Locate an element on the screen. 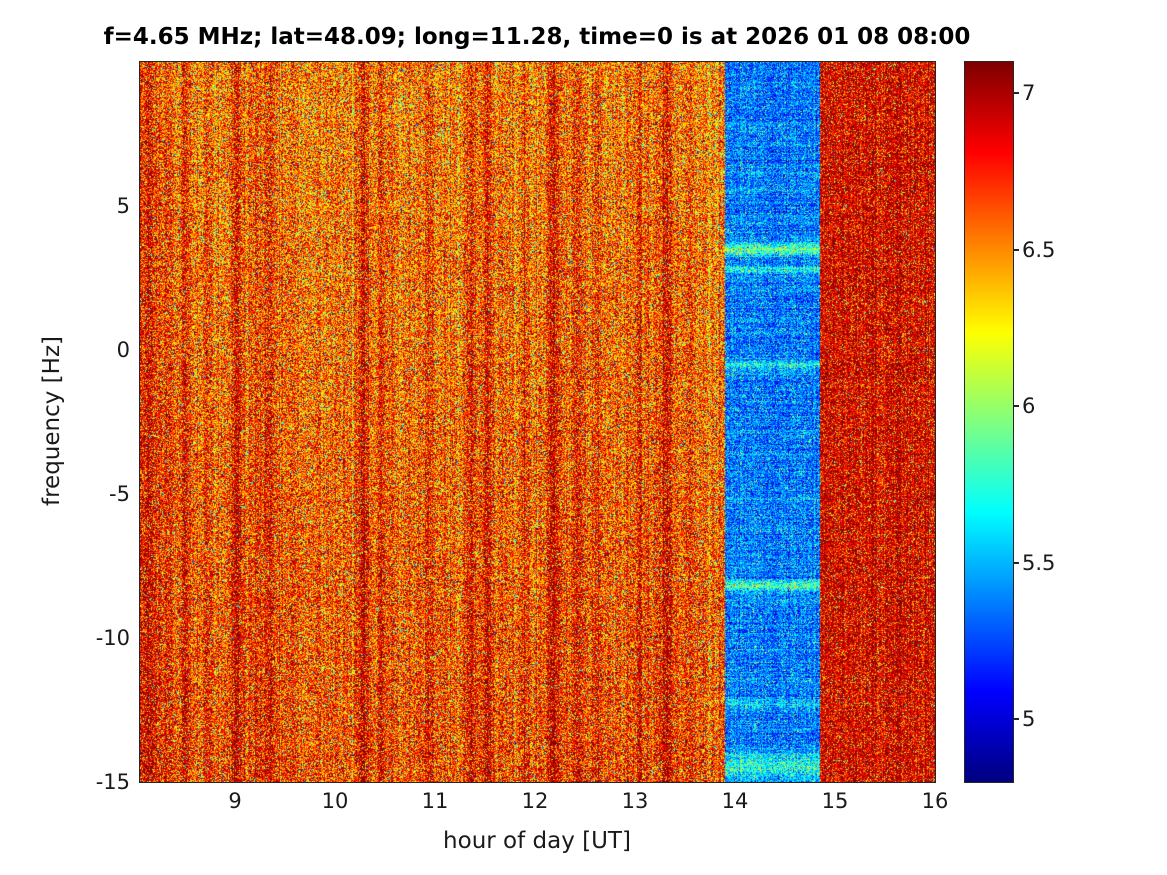  colorbar-tick-label: 7 is located at coordinates (1029, 93).